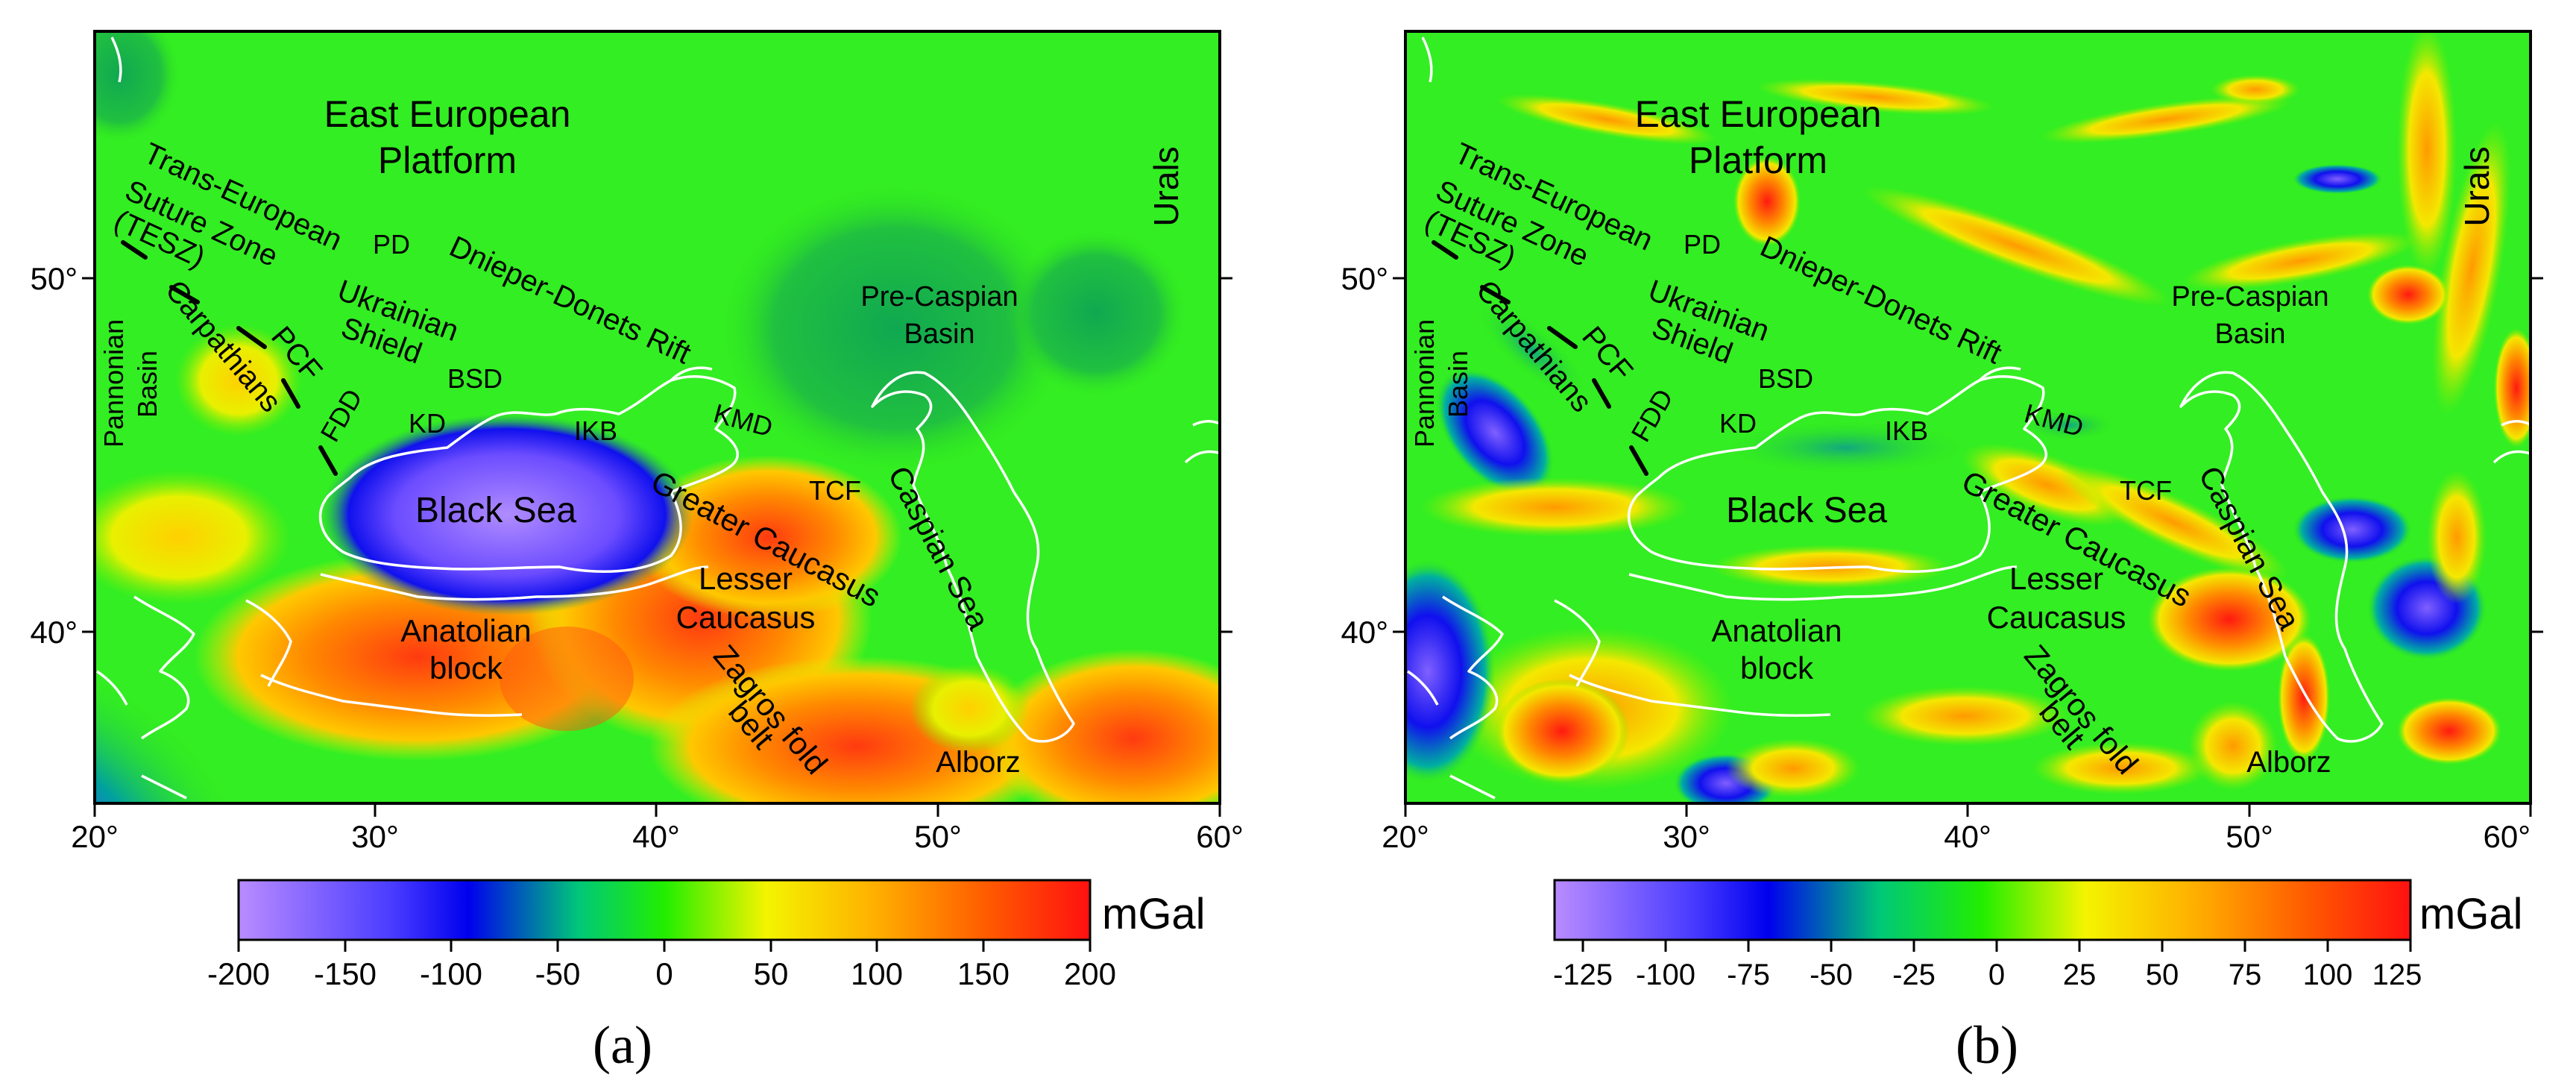 This screenshot has height=1092, width=2576. What do you see at coordinates (1914, 974) in the screenshot?
I see `colorbar-tick: -25` at bounding box center [1914, 974].